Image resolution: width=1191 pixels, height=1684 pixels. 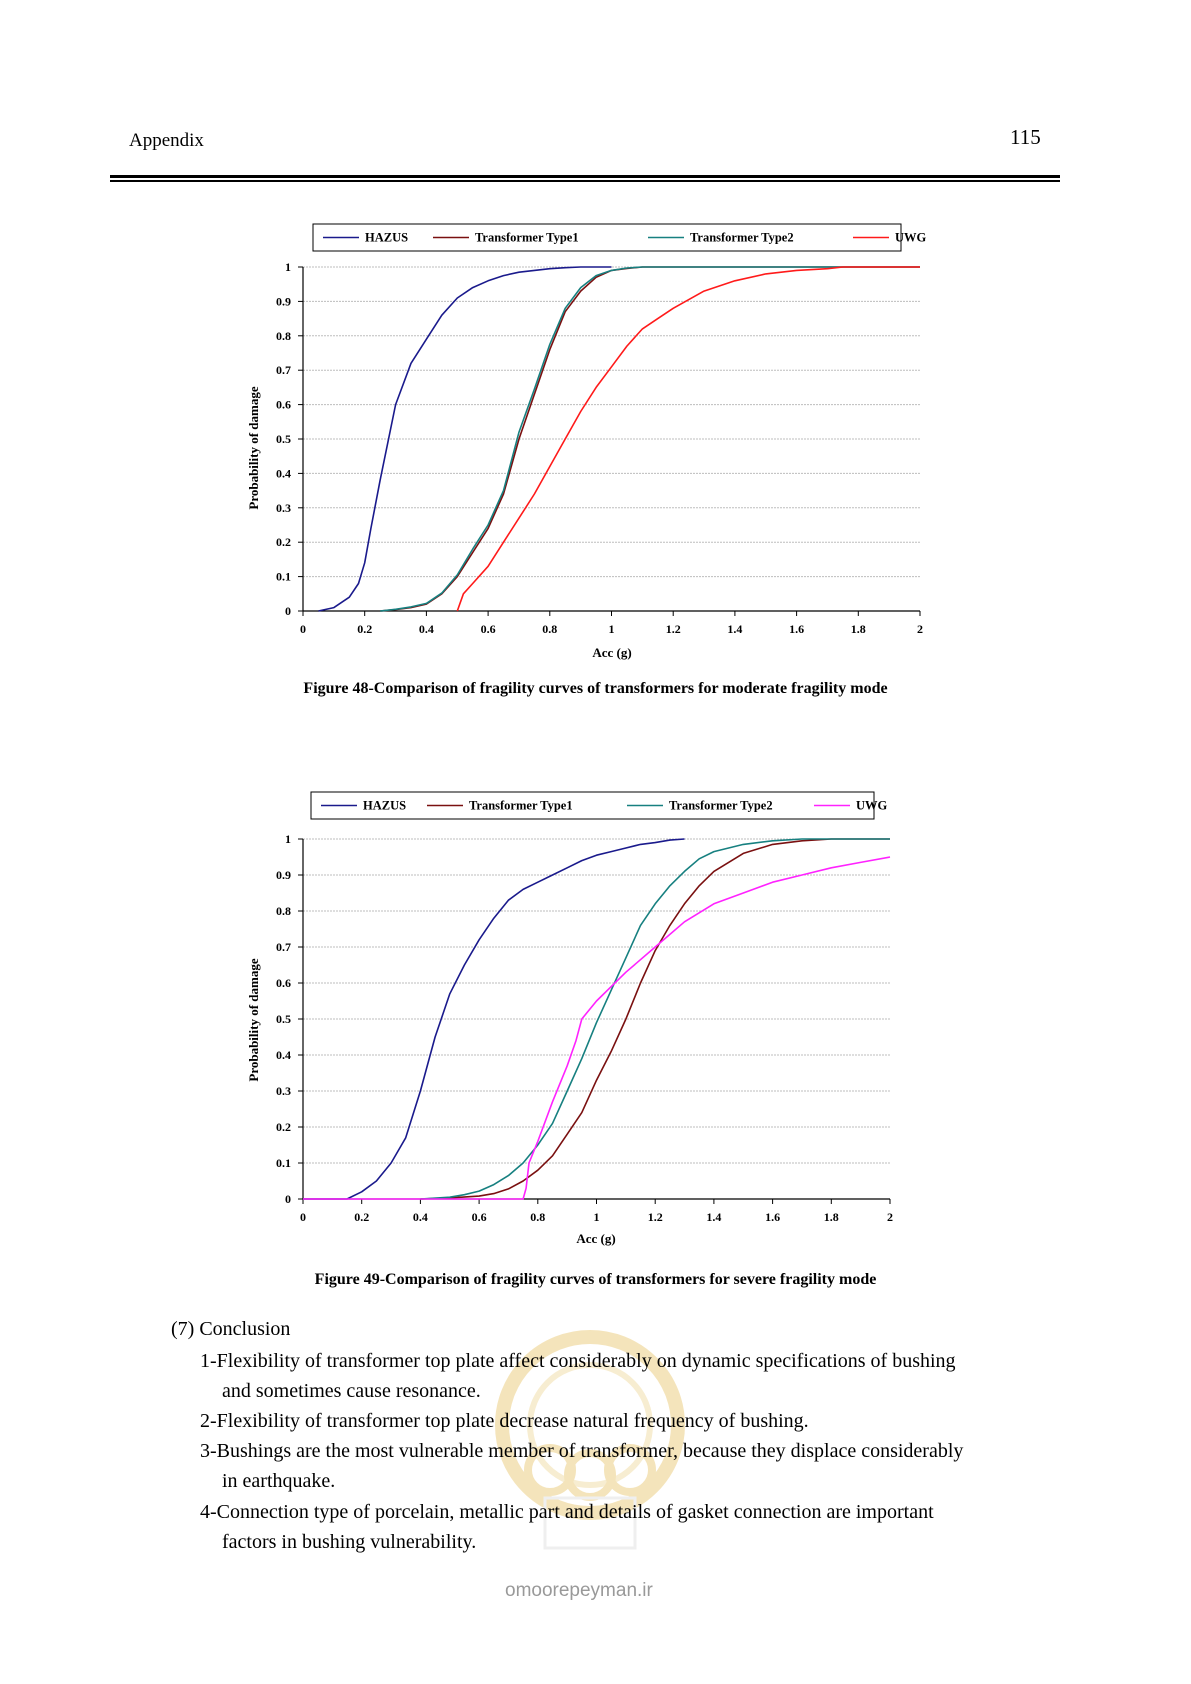 I want to click on section-heading: (7) Conclusion, so click(x=231, y=1329).